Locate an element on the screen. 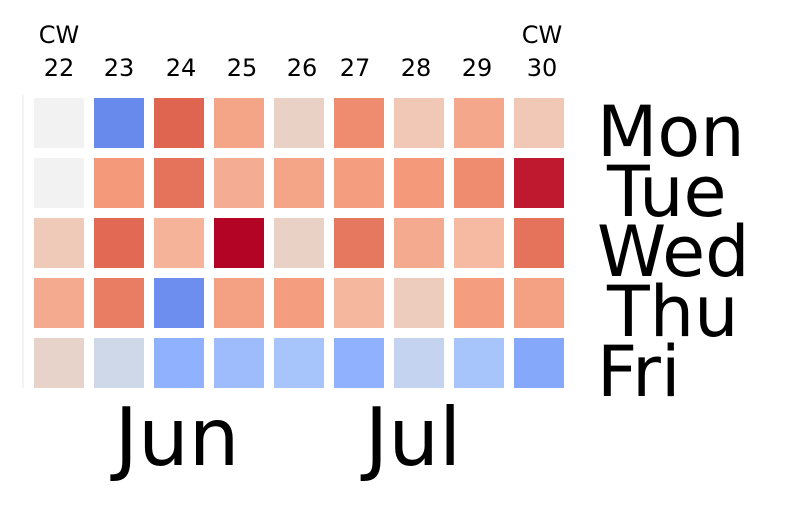 Image resolution: width=805 pixels, height=508 pixels. heatmap-cell-mon-cw22 is located at coordinates (59, 123).